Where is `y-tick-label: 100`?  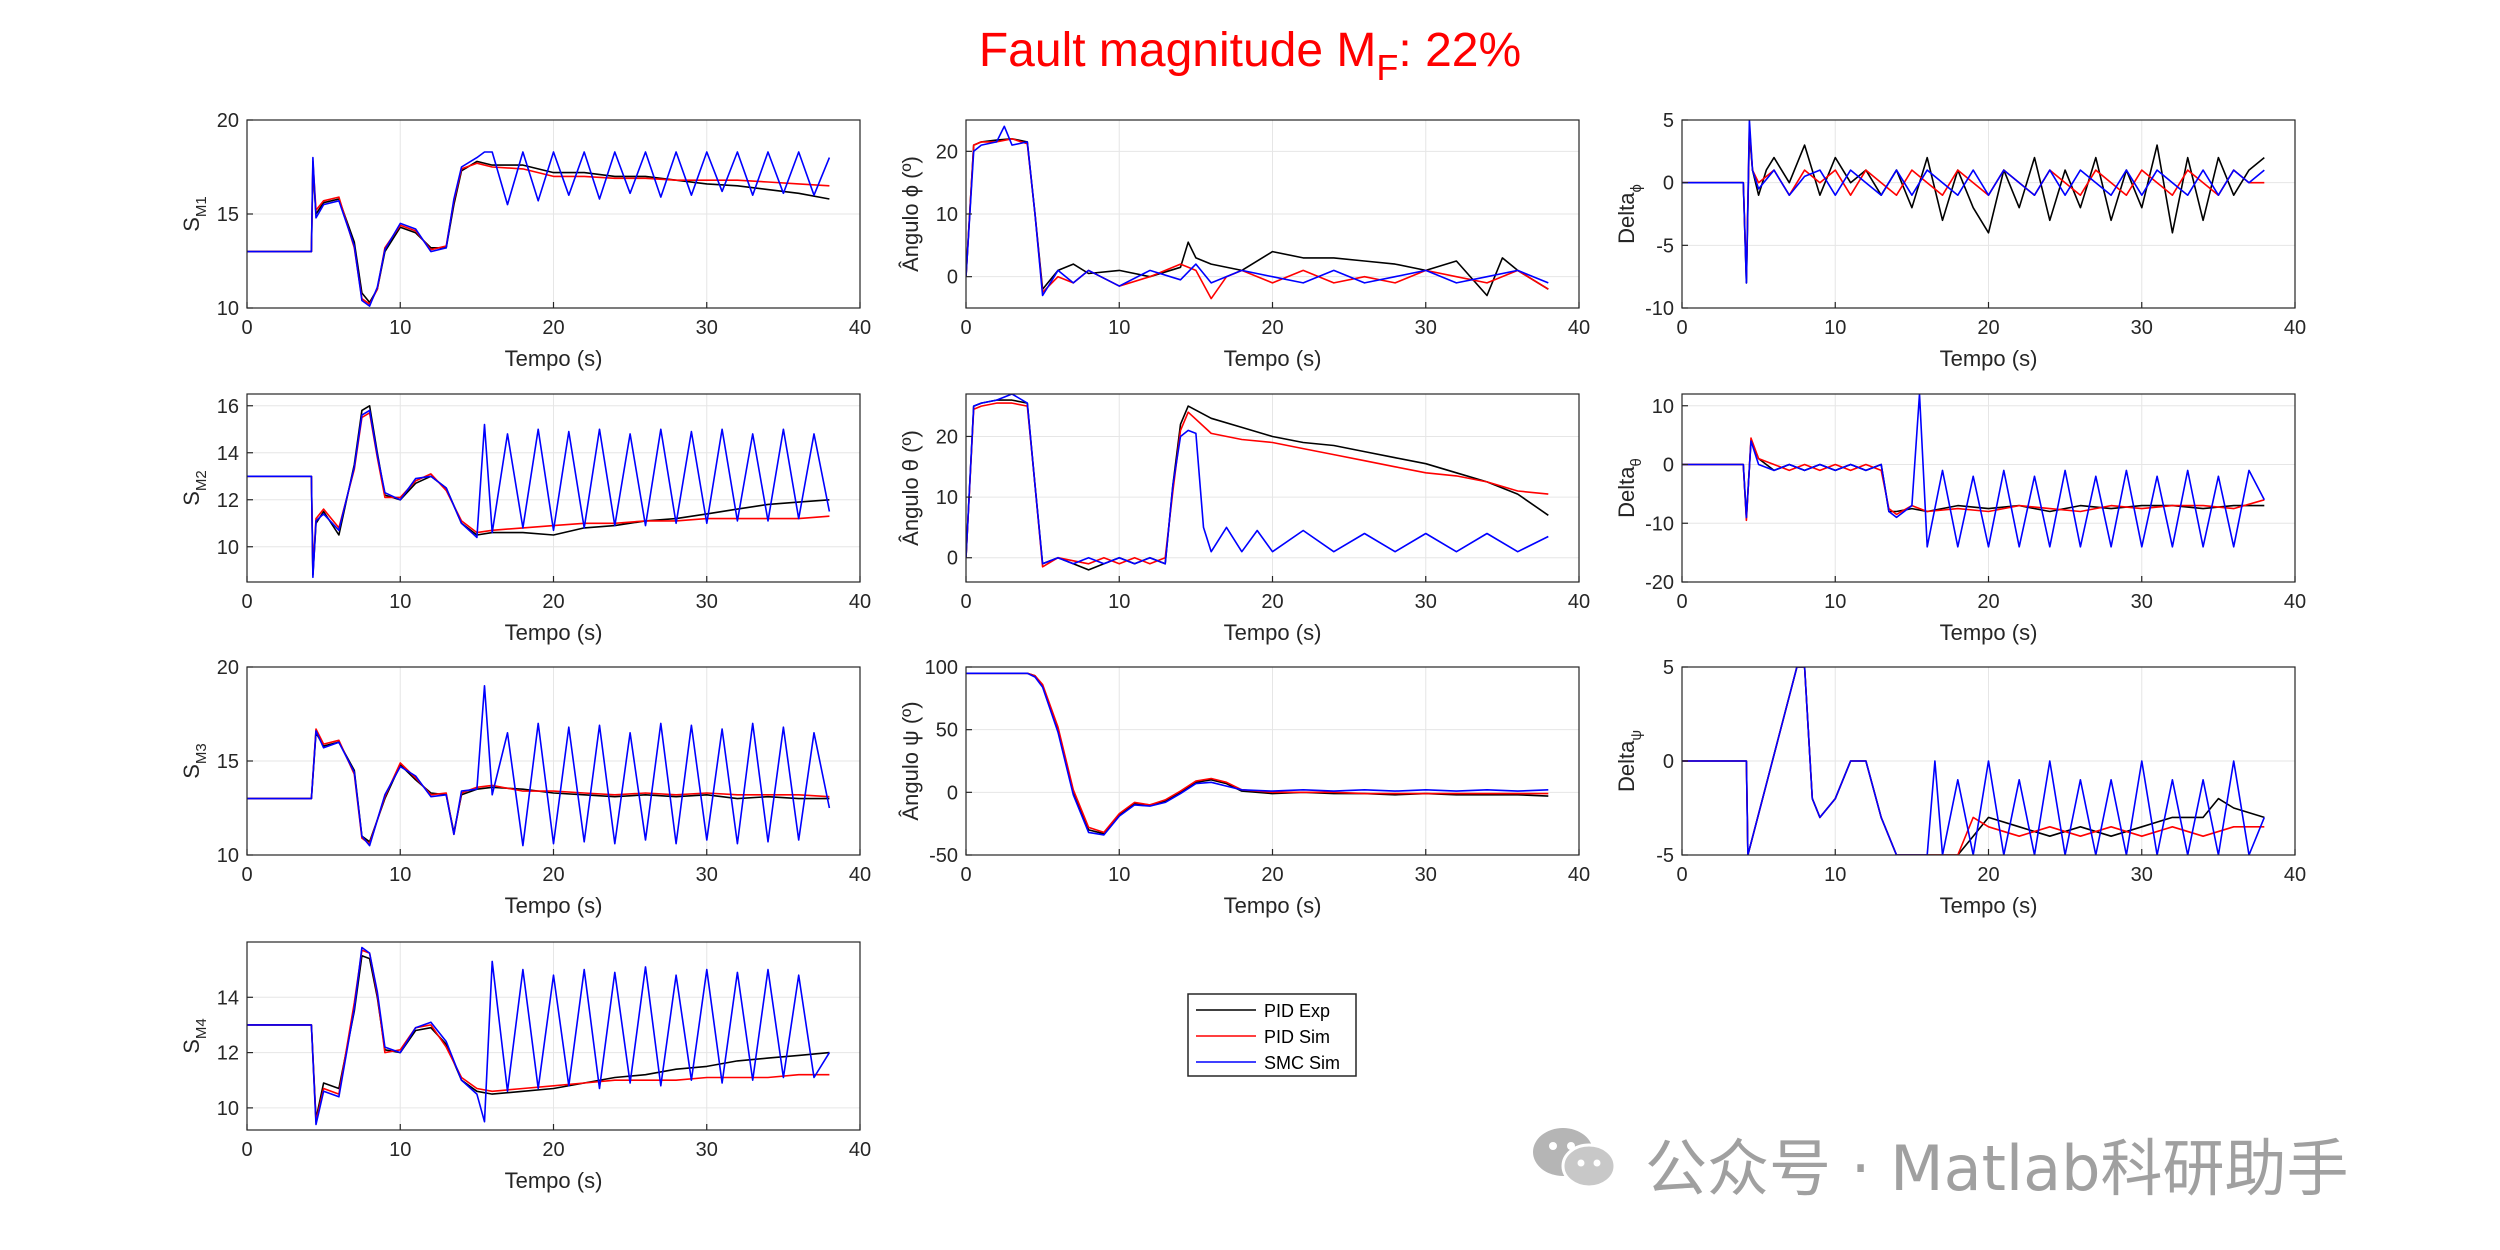 y-tick-label: 100 is located at coordinates (941, 668).